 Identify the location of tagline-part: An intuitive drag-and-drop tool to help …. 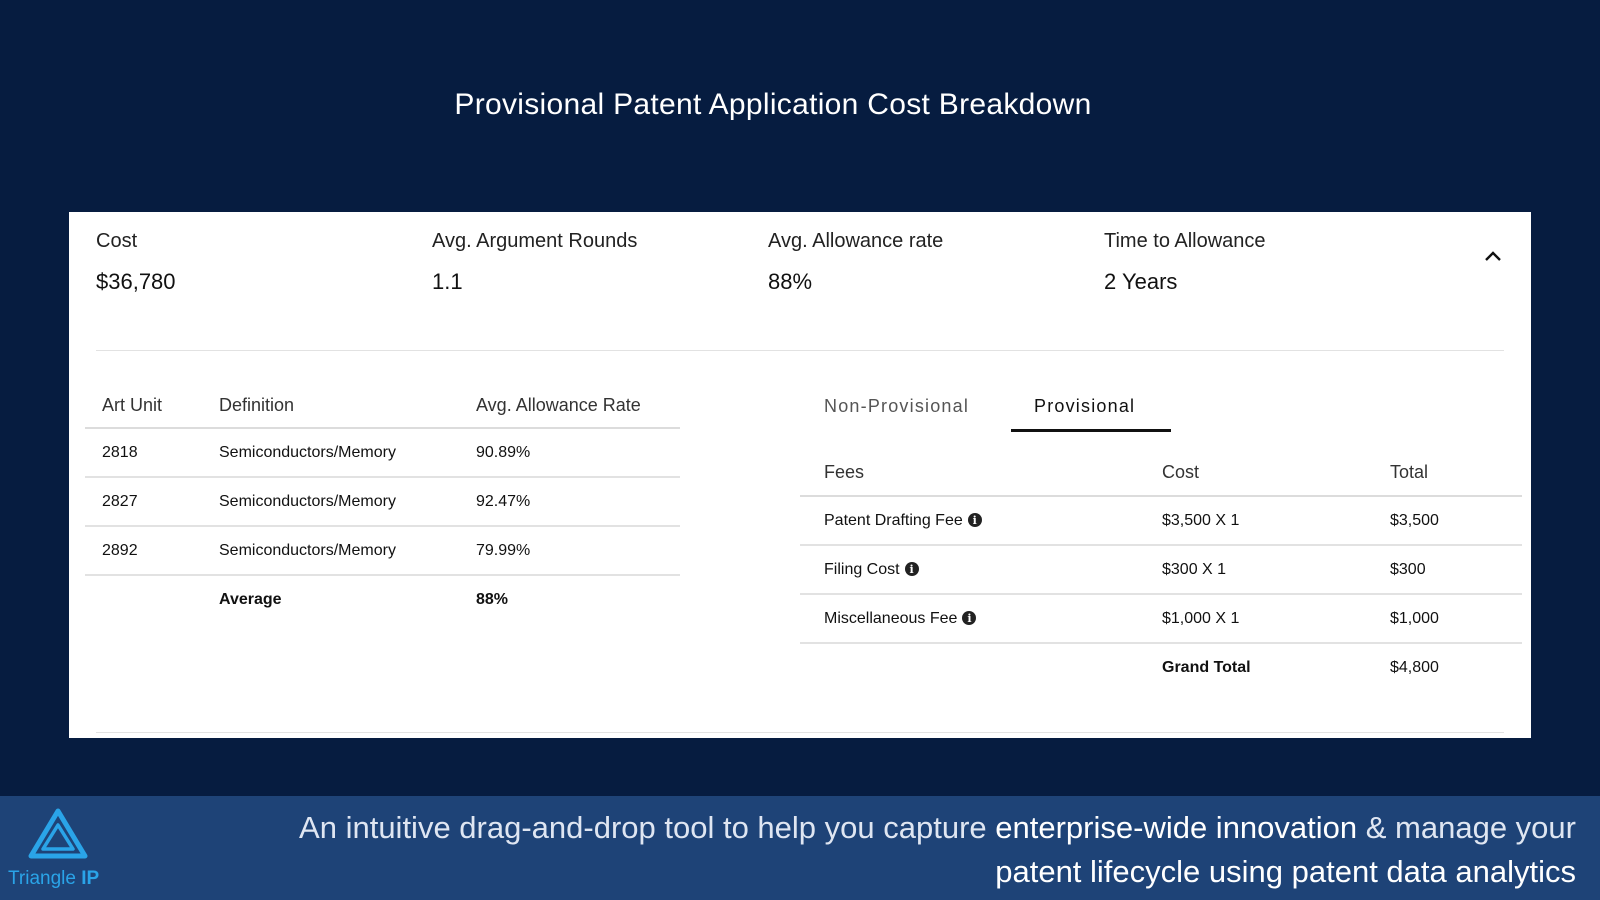
(647, 827).